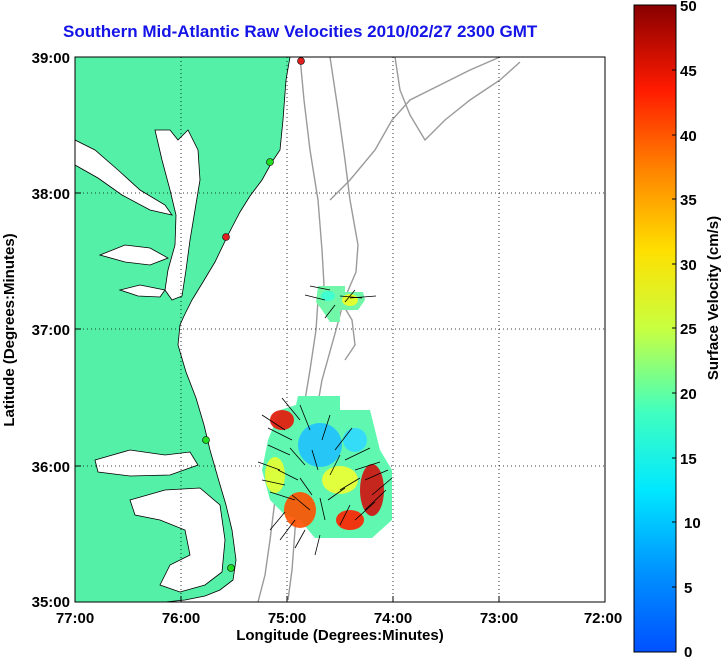 The image size is (724, 659). What do you see at coordinates (51, 58) in the screenshot?
I see `y-tick-label: 39:00` at bounding box center [51, 58].